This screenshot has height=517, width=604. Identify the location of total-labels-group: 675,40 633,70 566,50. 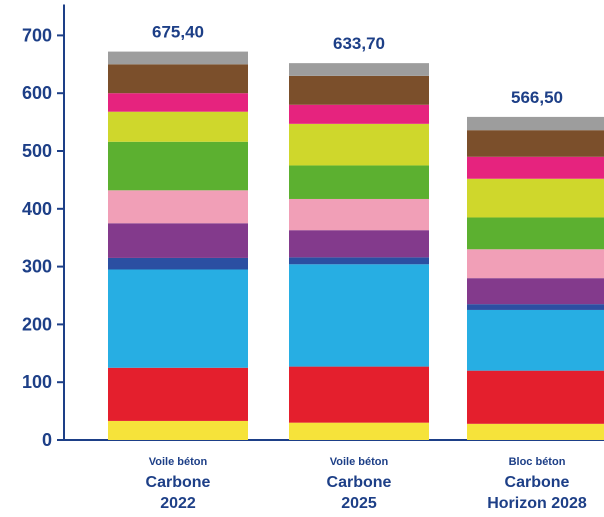
(357, 65).